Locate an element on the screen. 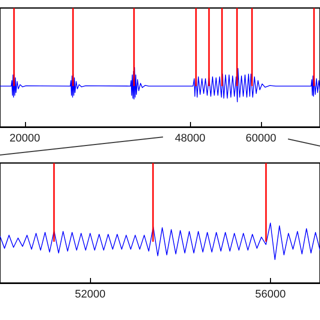 This screenshot has width=320, height=320. x-tick-label: 60000 is located at coordinates (261, 138).